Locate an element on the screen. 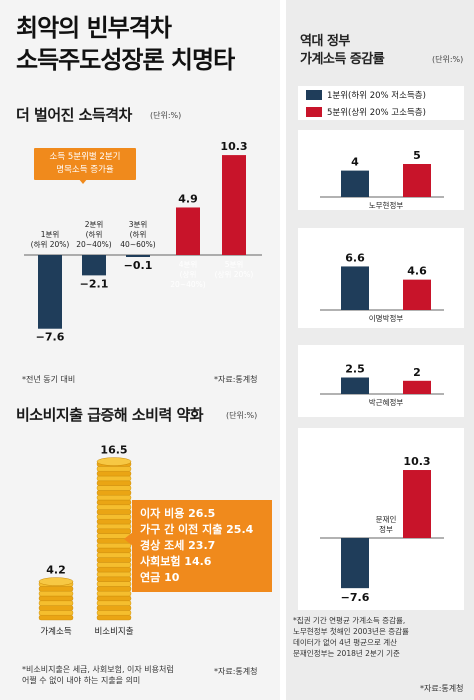 This screenshot has width=474, height=700. chart3-source: *자료:통계청 is located at coordinates (442, 688).